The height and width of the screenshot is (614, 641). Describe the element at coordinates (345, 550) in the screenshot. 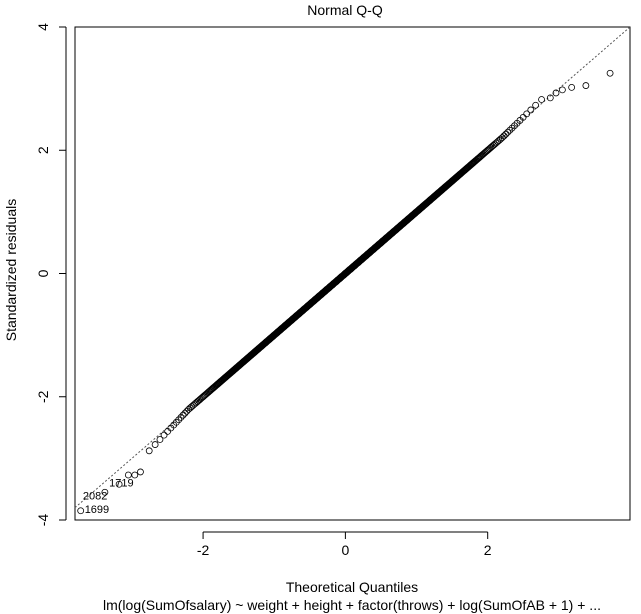

I see `x-tick-label: 0` at that location.